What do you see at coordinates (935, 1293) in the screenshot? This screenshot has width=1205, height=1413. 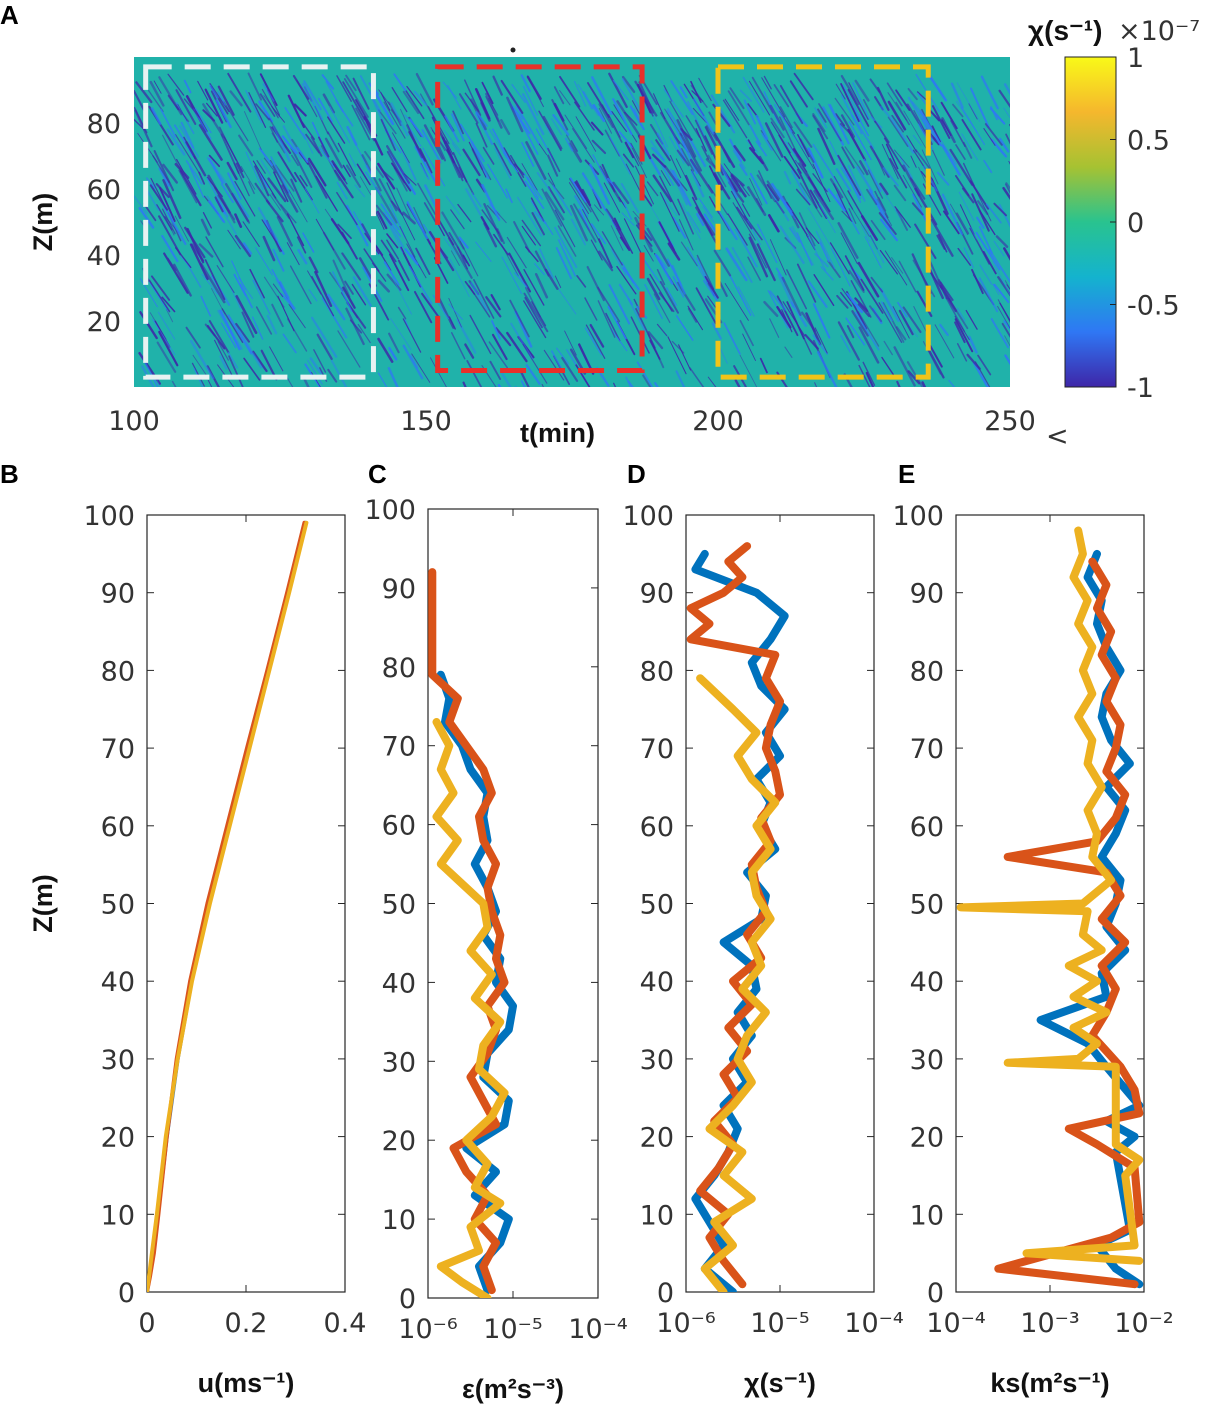 I see `ytick-label: 0` at bounding box center [935, 1293].